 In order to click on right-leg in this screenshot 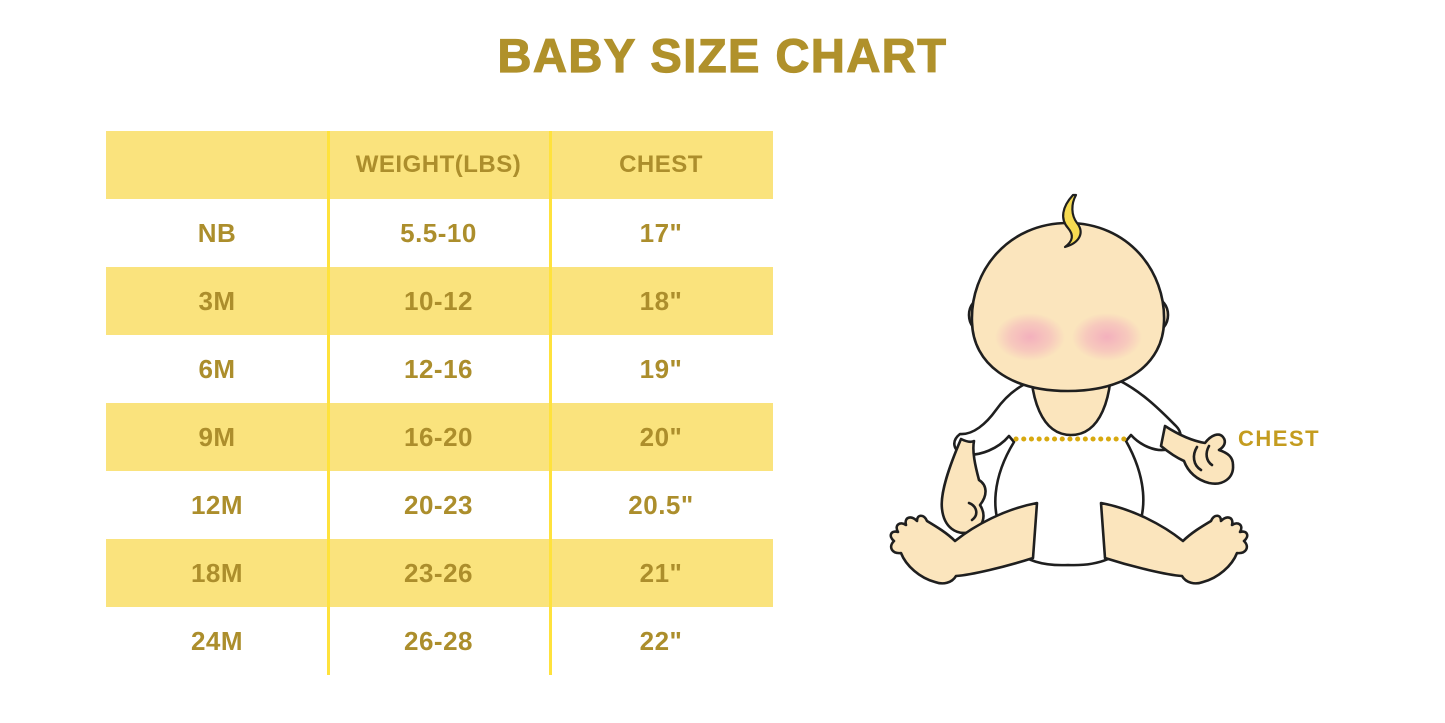, I will do `click(1174, 543)`.